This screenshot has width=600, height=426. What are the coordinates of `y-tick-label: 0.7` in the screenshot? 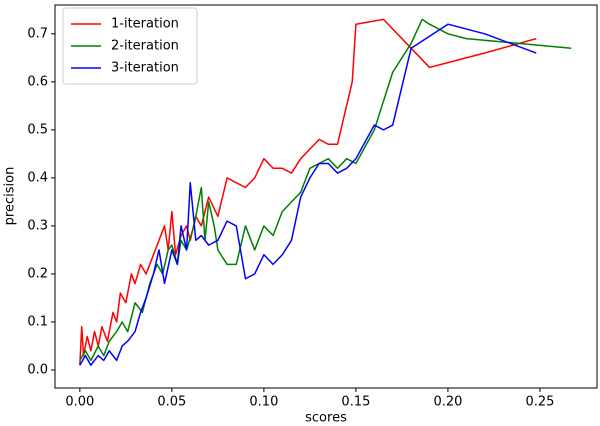 It's located at (37, 33).